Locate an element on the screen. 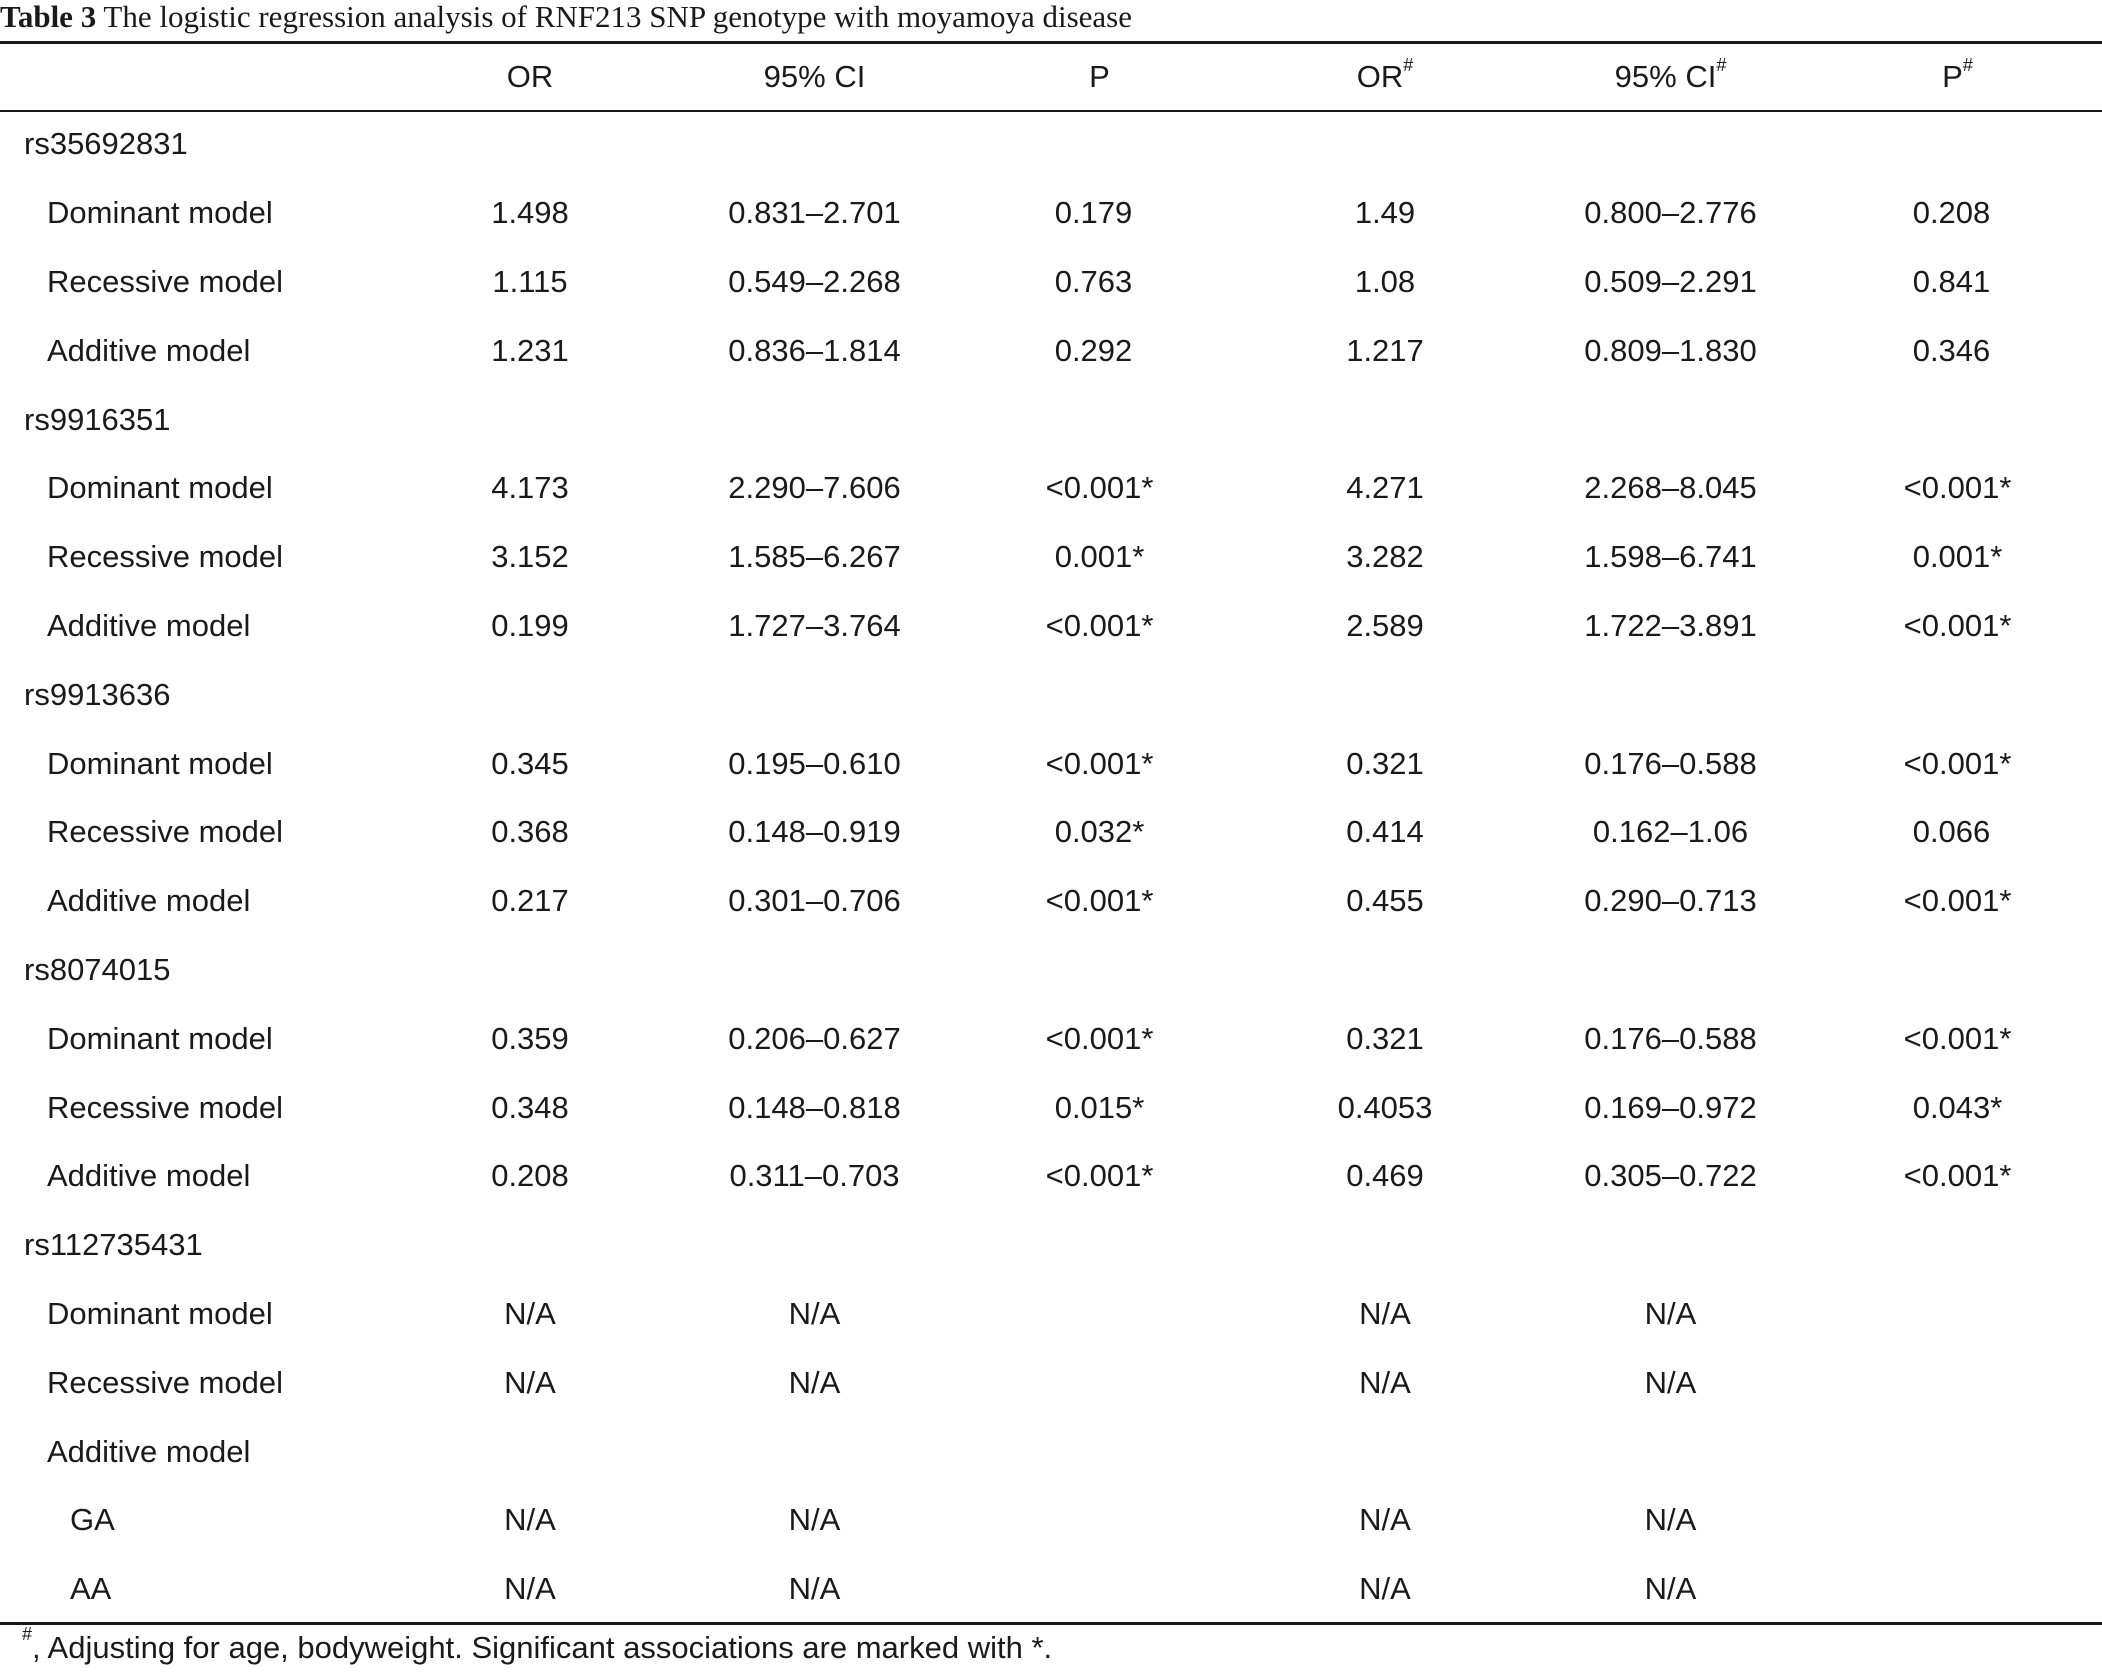 This screenshot has height=1672, width=2102. p-cell: 0.763 is located at coordinates (1099, 282).